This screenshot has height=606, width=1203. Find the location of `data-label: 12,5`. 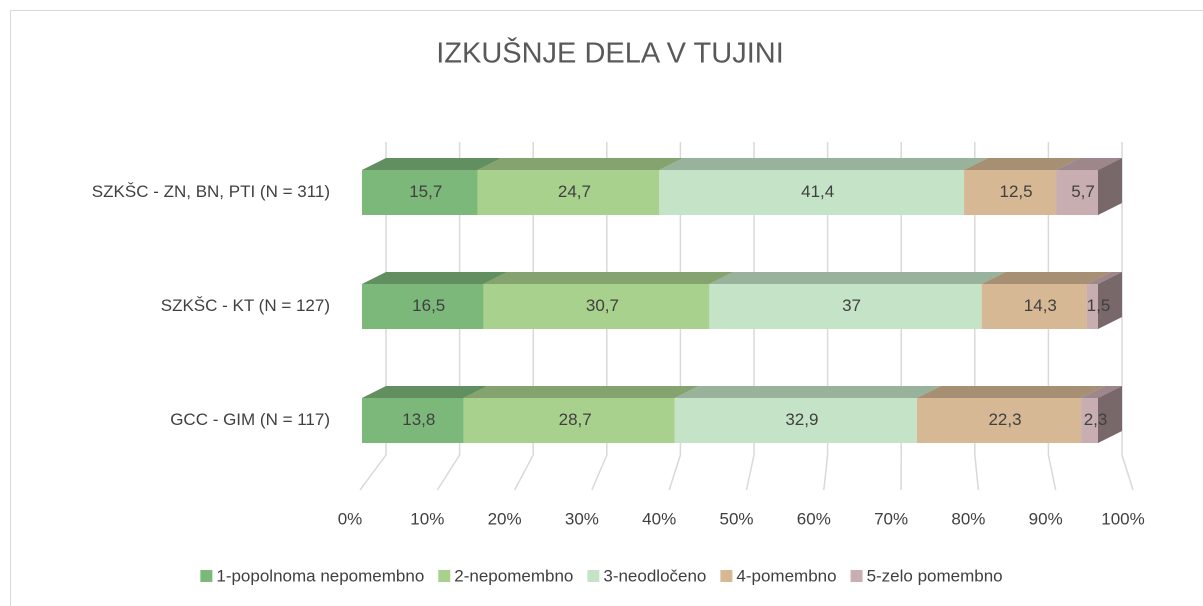

data-label: 12,5 is located at coordinates (1016, 191).